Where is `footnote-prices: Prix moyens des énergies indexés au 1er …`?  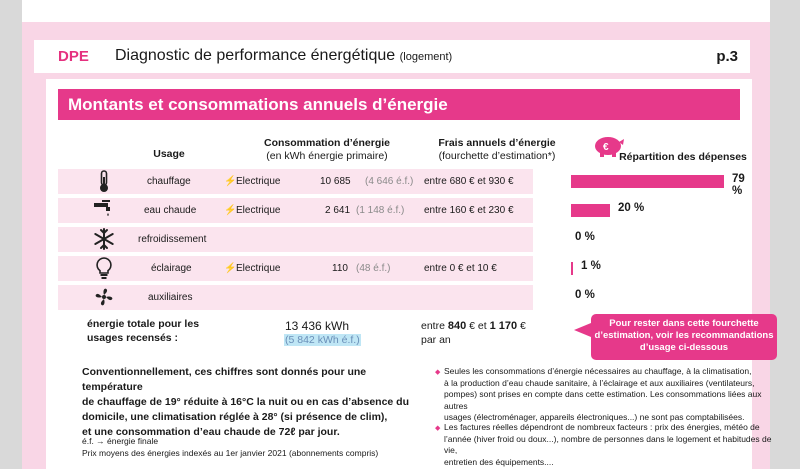
footnote-prices: Prix moyens des énergies indexés au 1er … is located at coordinates (230, 453).